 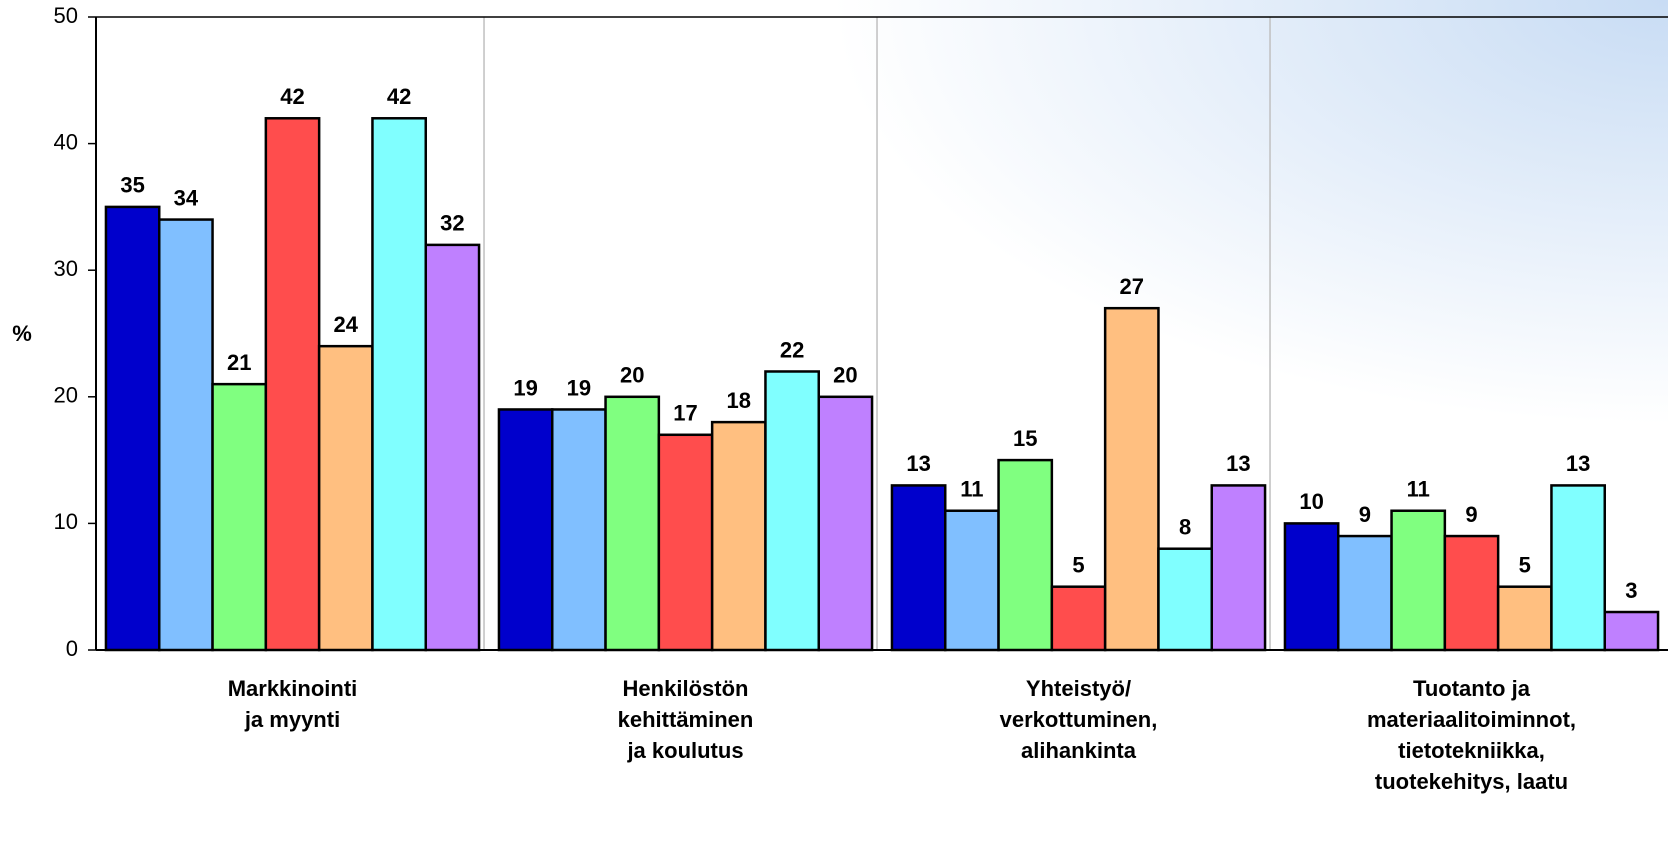 I want to click on value-label: 10, so click(x=1311, y=501).